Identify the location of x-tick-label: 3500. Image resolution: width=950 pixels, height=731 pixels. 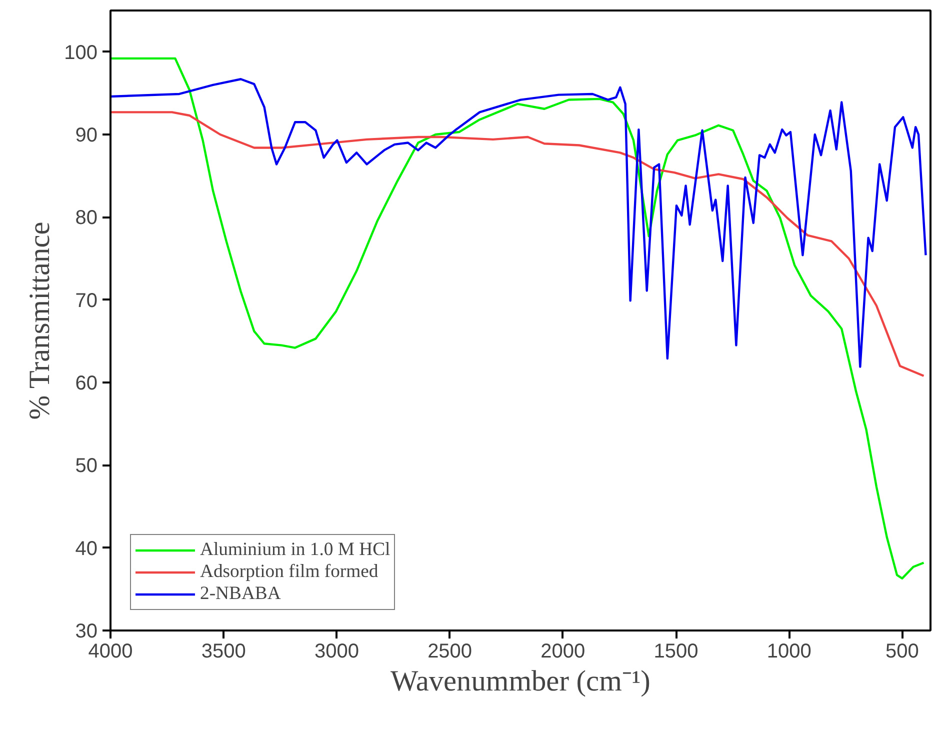
(223, 651).